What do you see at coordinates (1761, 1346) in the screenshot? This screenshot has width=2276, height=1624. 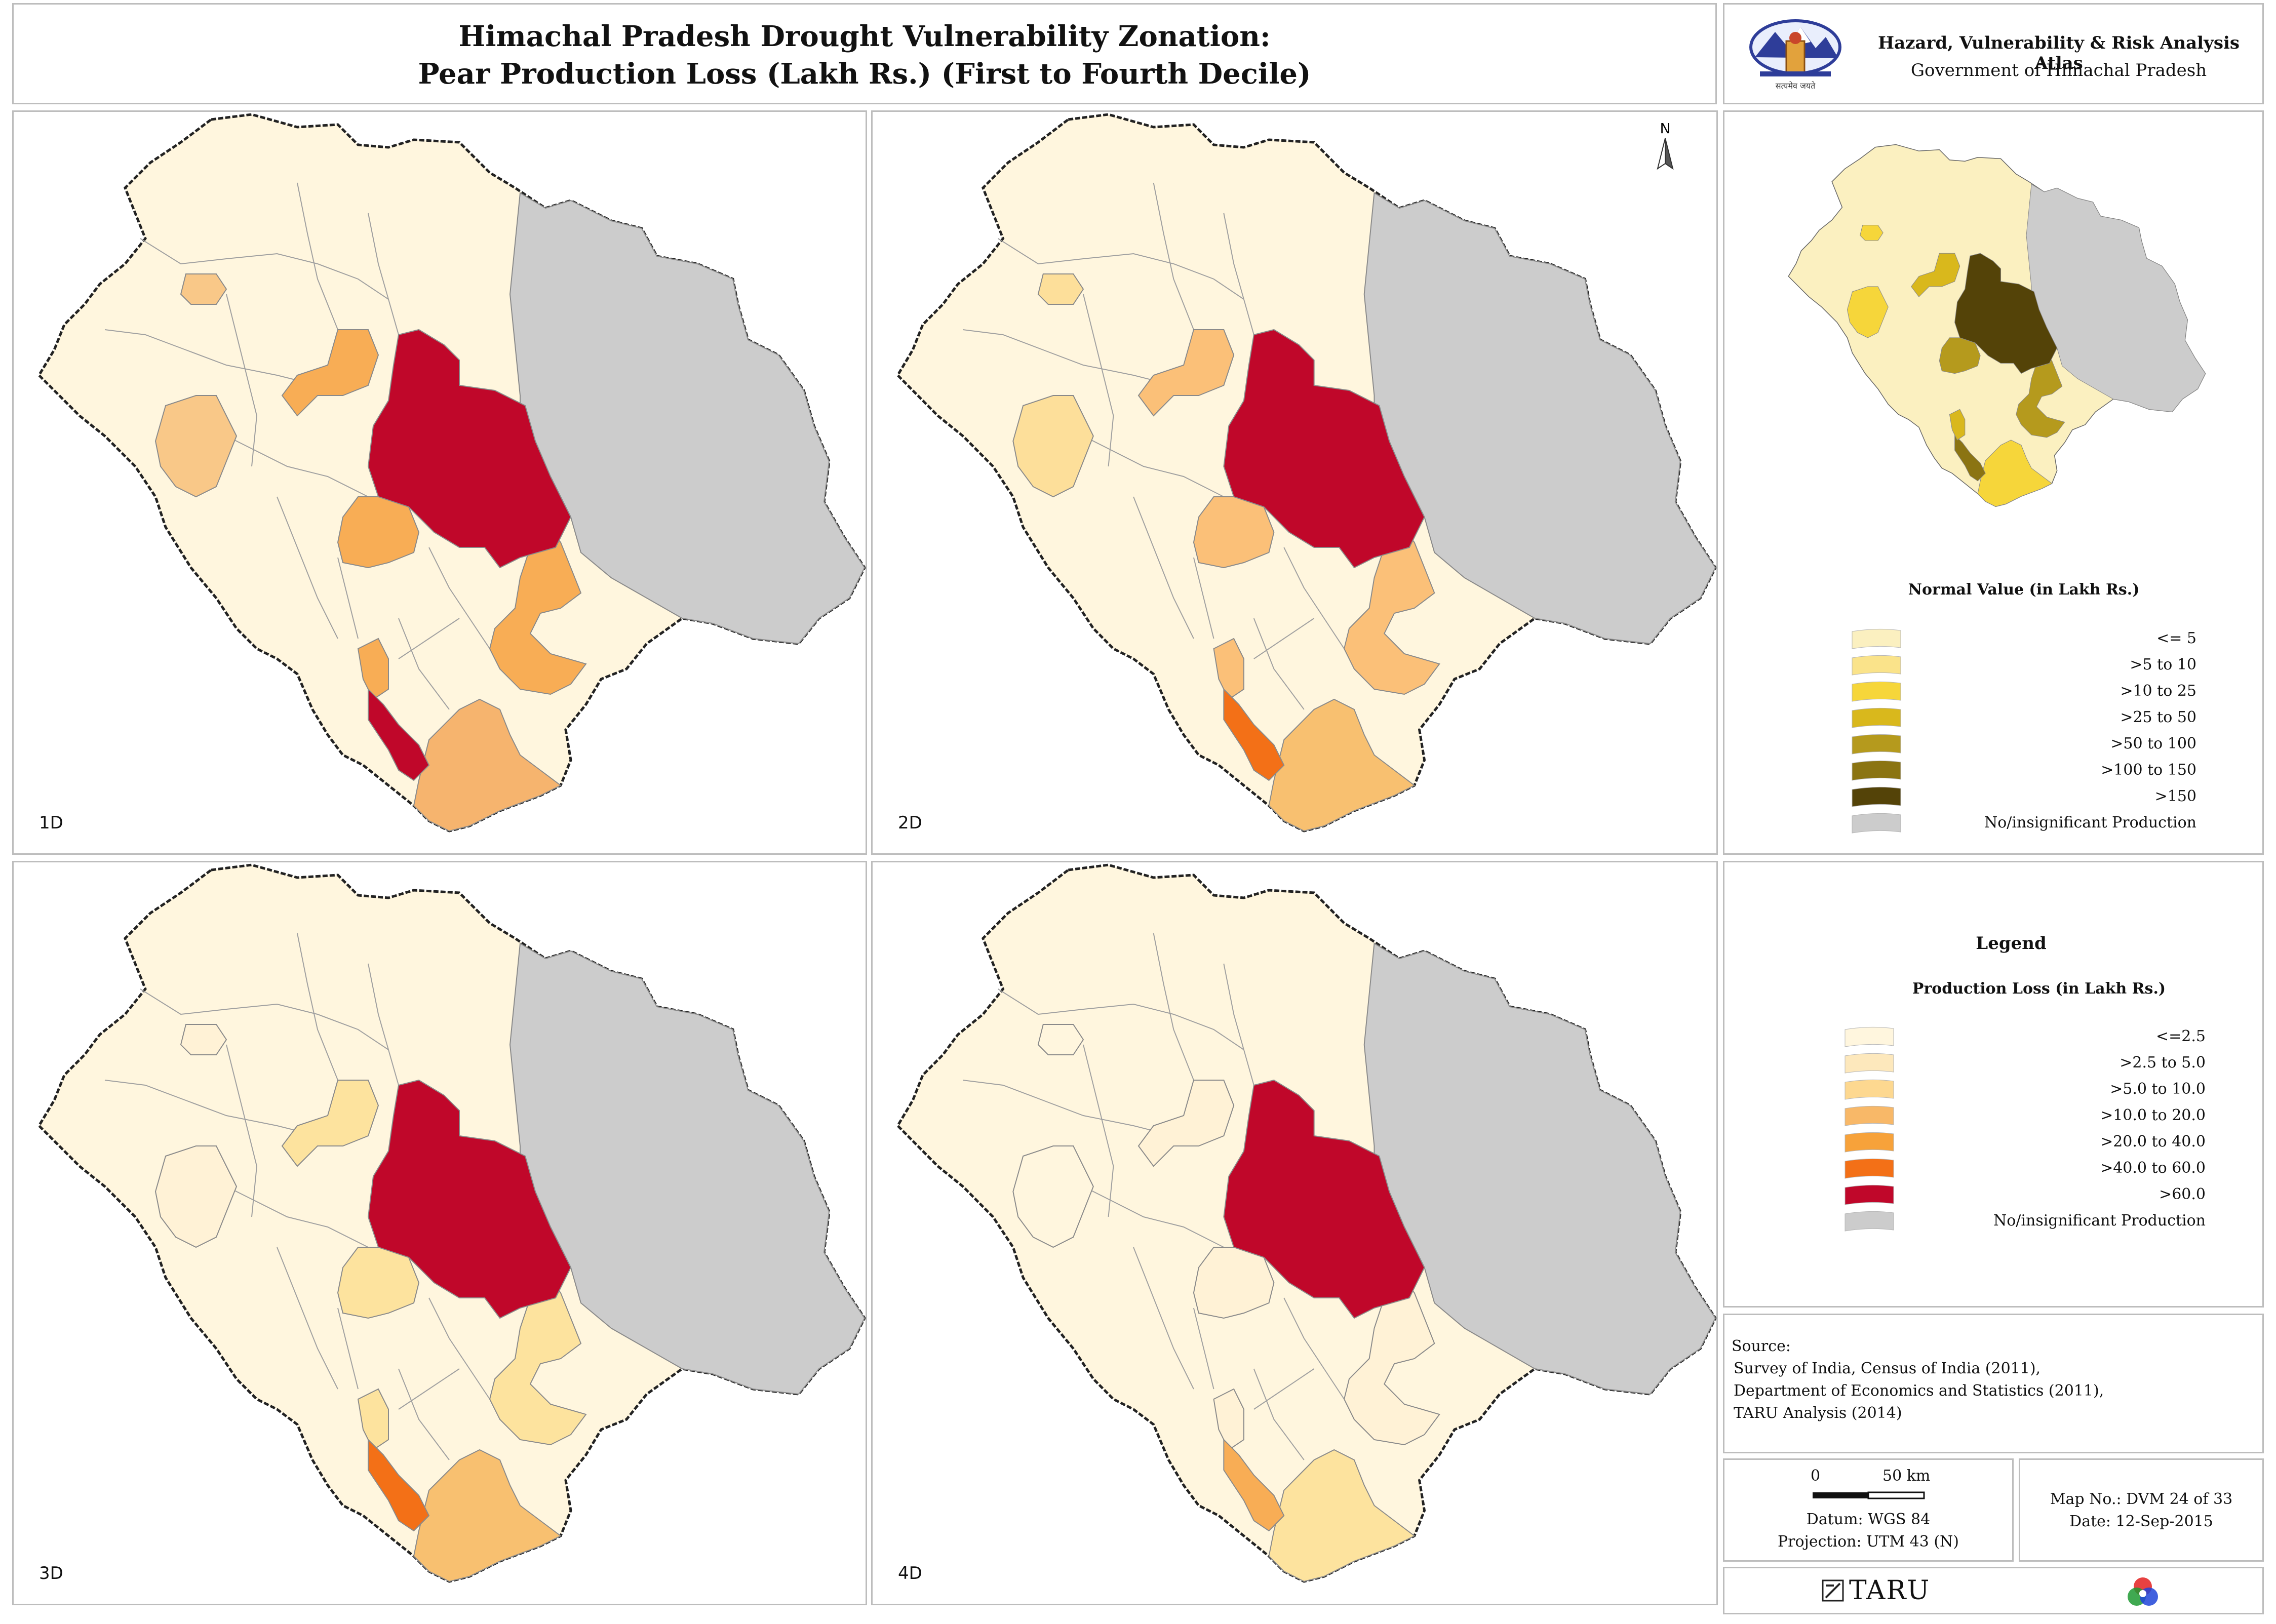 I see `source-heading: Source:` at bounding box center [1761, 1346].